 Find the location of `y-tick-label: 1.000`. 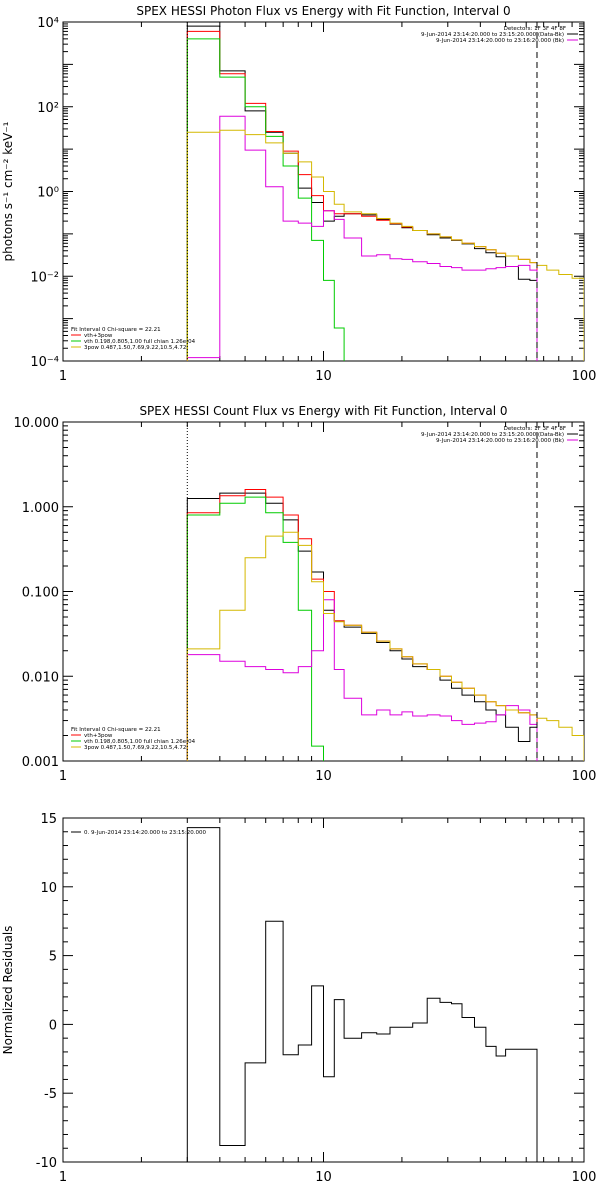

y-tick-label: 1.000 is located at coordinates (40, 508).